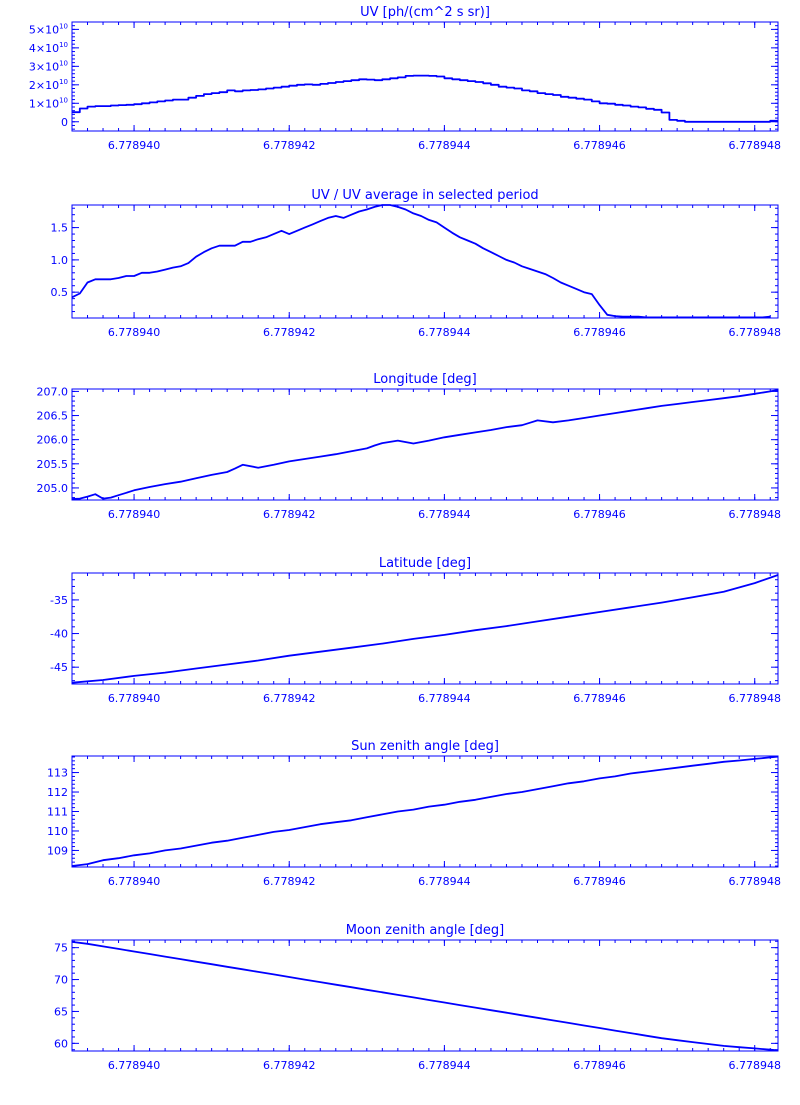 The image size is (800, 1105). Describe the element at coordinates (425, 746) in the screenshot. I see `chart-title: Sun zenith angle [deg]` at that location.